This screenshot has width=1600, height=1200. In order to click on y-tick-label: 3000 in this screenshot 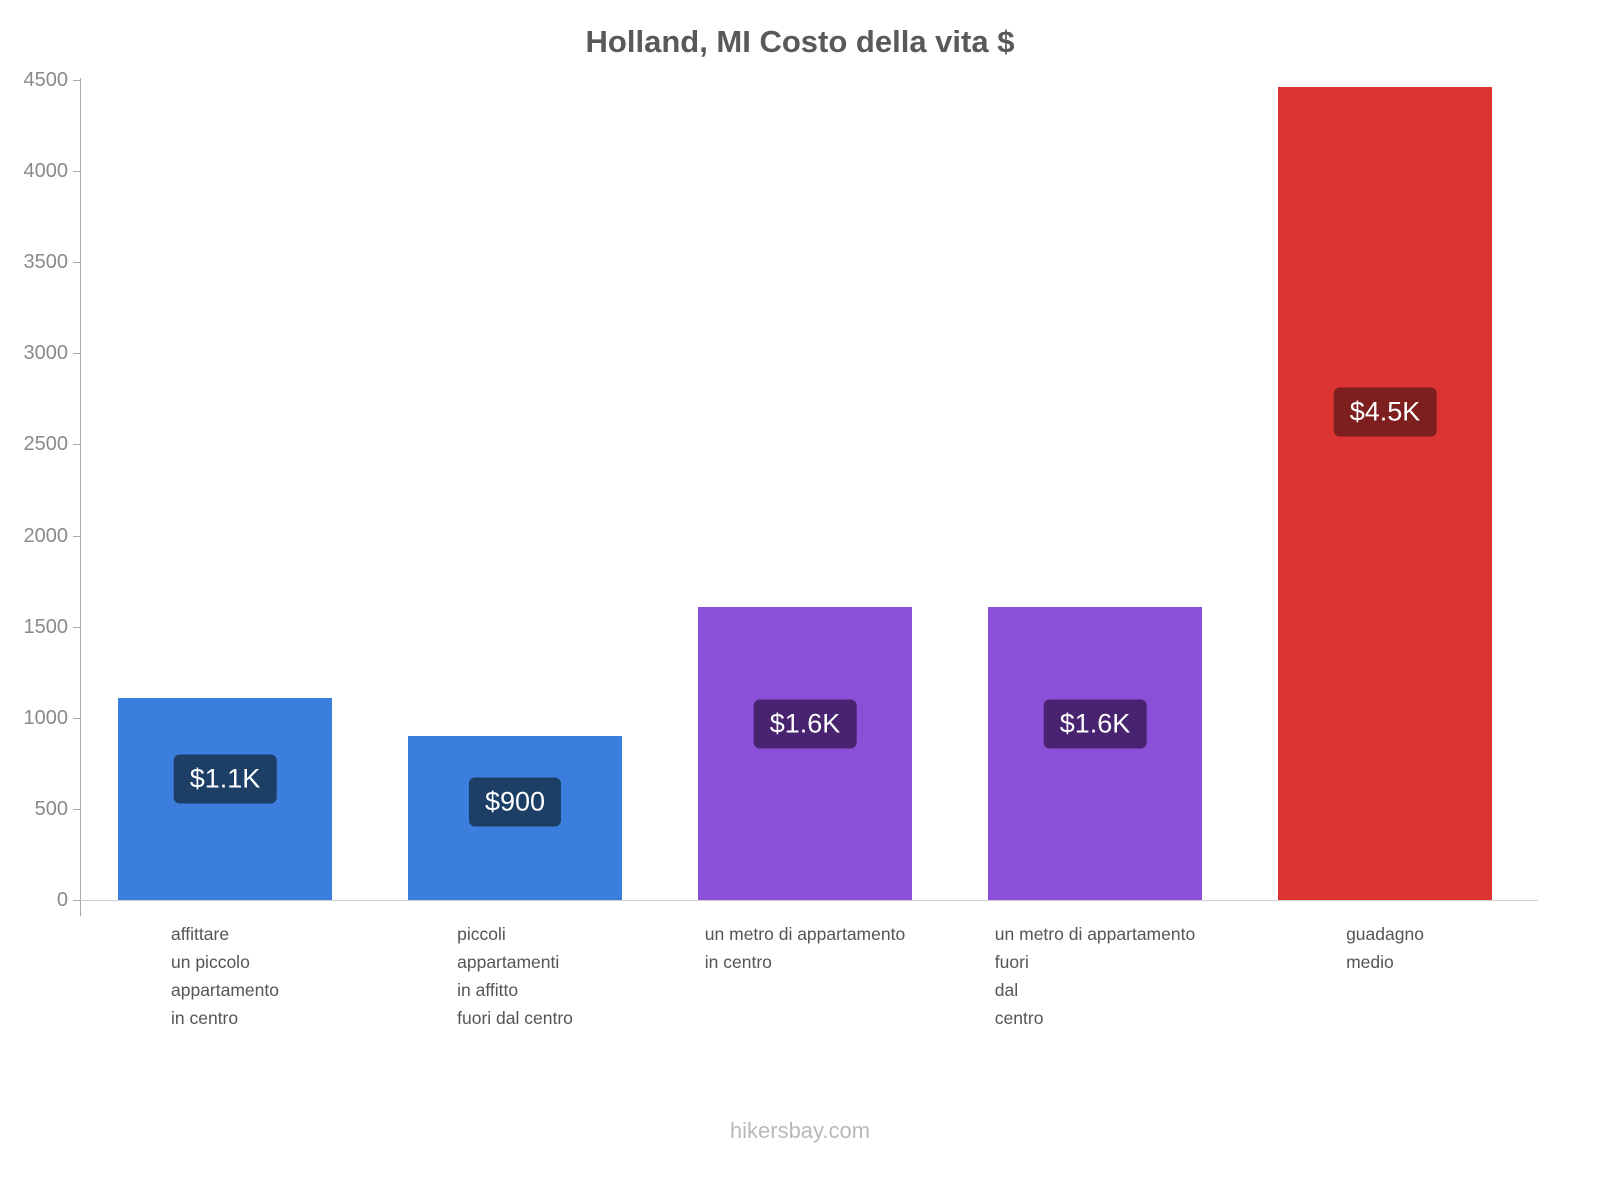, I will do `click(46, 353)`.